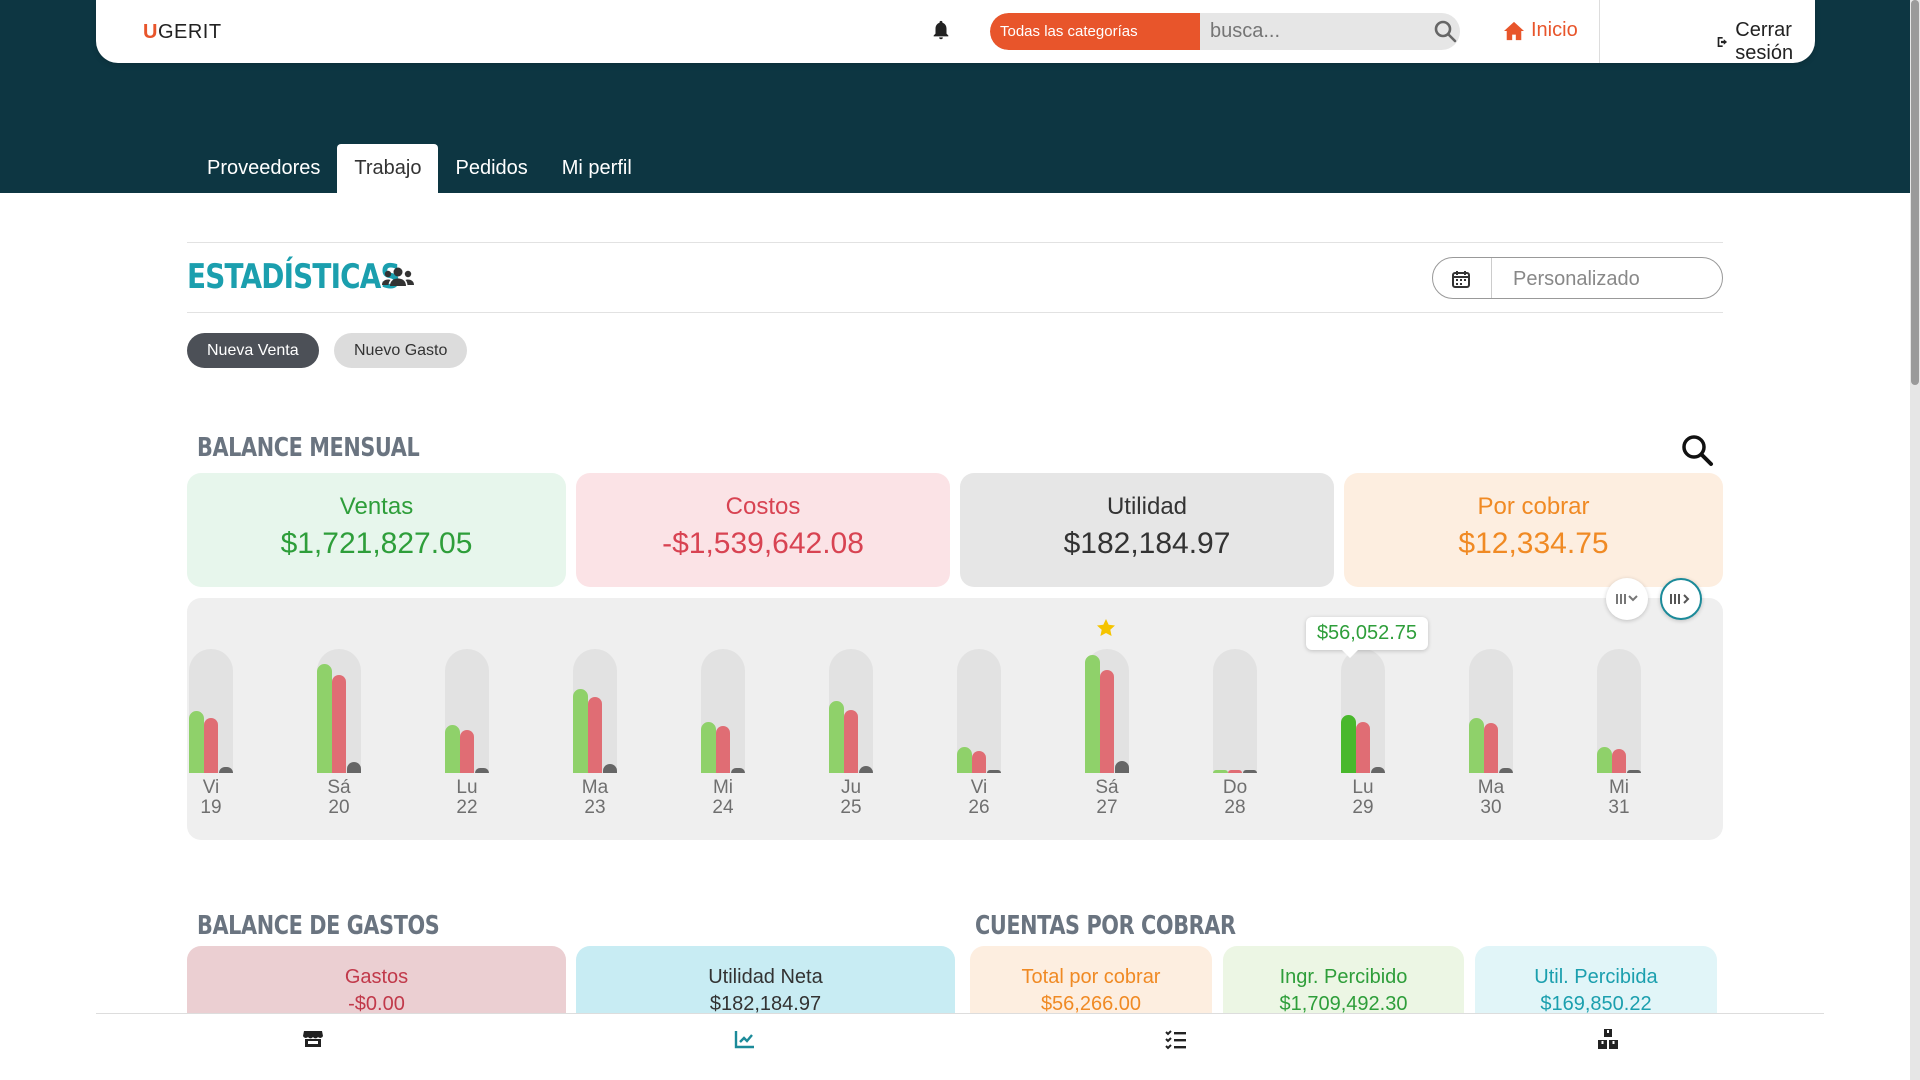 This screenshot has width=1920, height=1080. Describe the element at coordinates (1176, 1039) in the screenshot. I see `tasks-icon` at that location.